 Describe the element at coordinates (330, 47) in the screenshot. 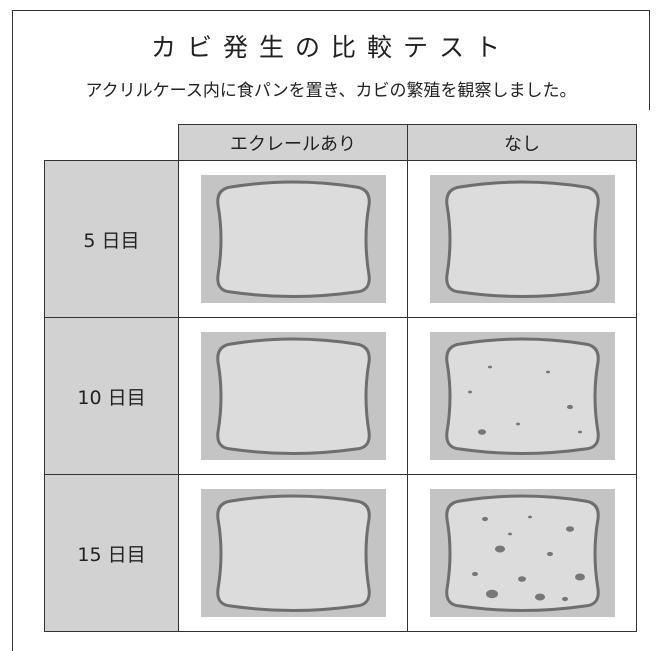

I see `title: カビ発生の比較テスト` at that location.